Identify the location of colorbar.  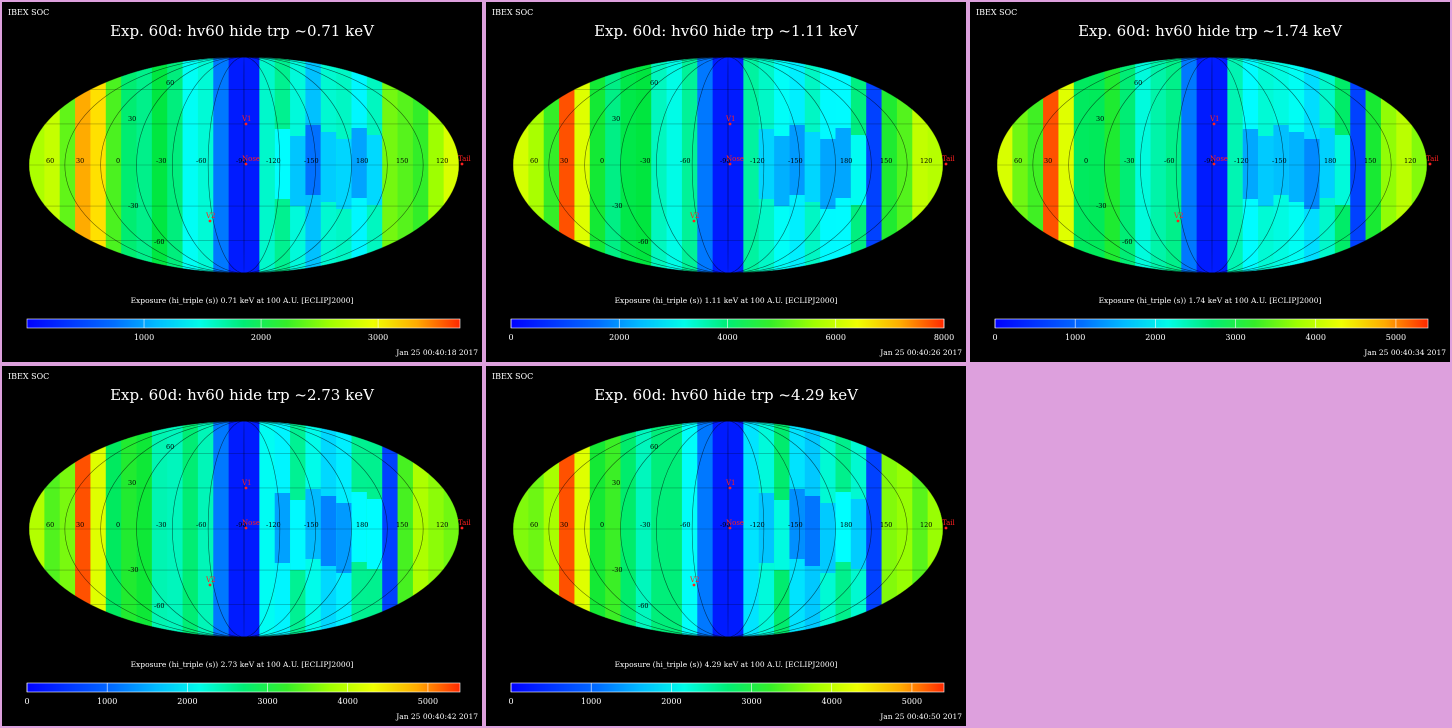
(243, 323).